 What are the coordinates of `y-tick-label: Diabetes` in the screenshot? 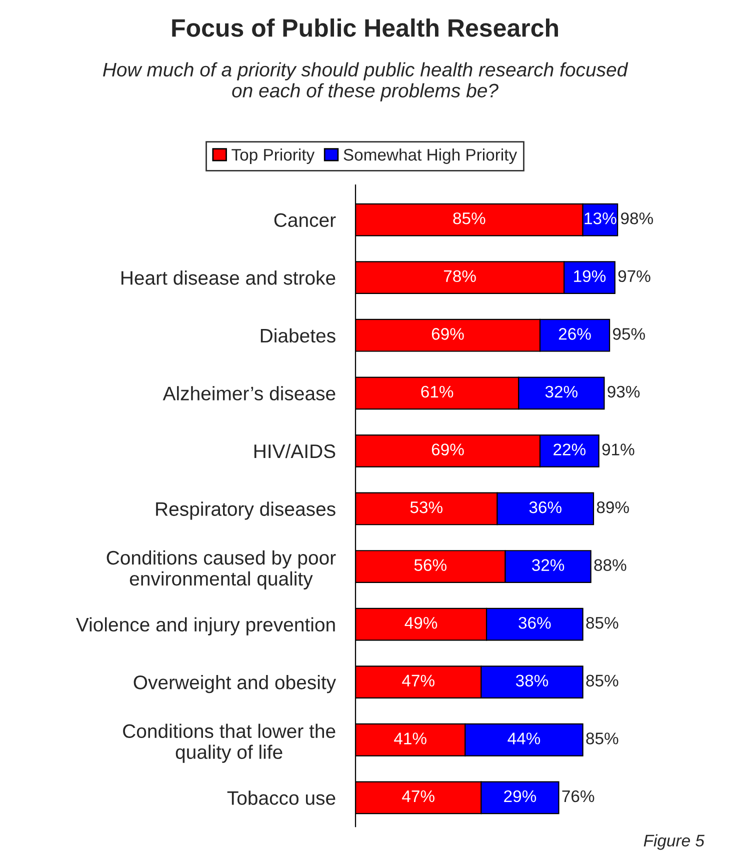 It's located at (298, 335).